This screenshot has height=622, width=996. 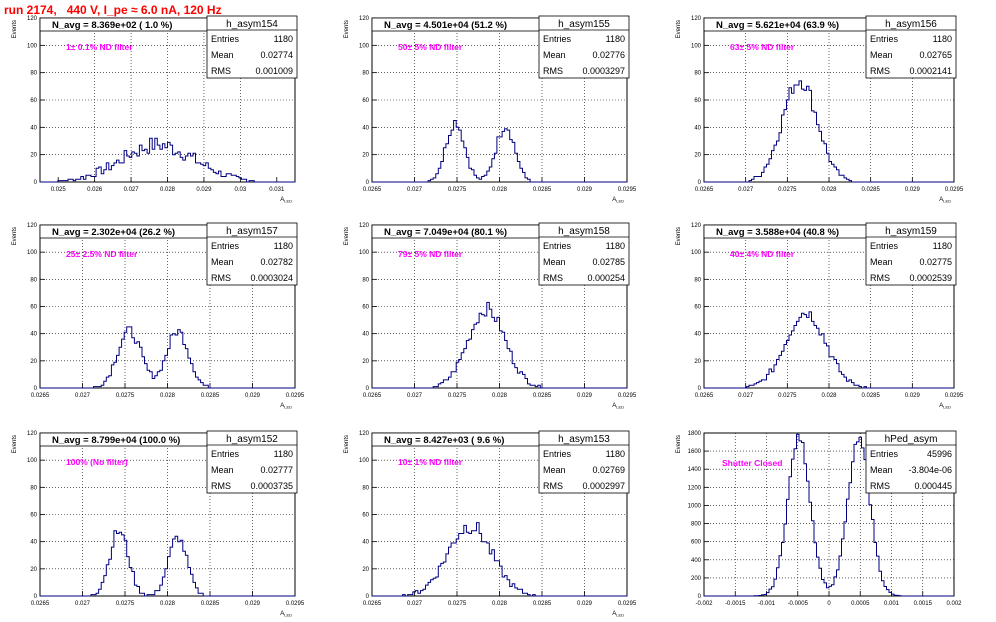 What do you see at coordinates (445, 25) in the screenshot?
I see `navg-label: N_avg = 4.501e+04 (51.2 %)` at bounding box center [445, 25].